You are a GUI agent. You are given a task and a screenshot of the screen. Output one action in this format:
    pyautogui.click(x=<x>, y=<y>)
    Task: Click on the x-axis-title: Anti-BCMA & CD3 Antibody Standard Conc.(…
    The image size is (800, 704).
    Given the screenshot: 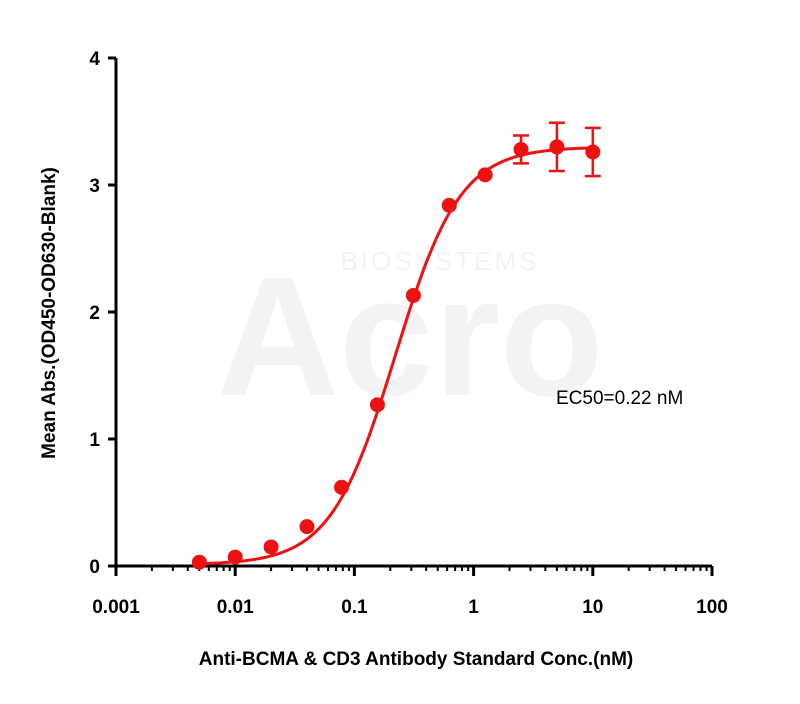 What is the action you would take?
    pyautogui.click(x=416, y=659)
    